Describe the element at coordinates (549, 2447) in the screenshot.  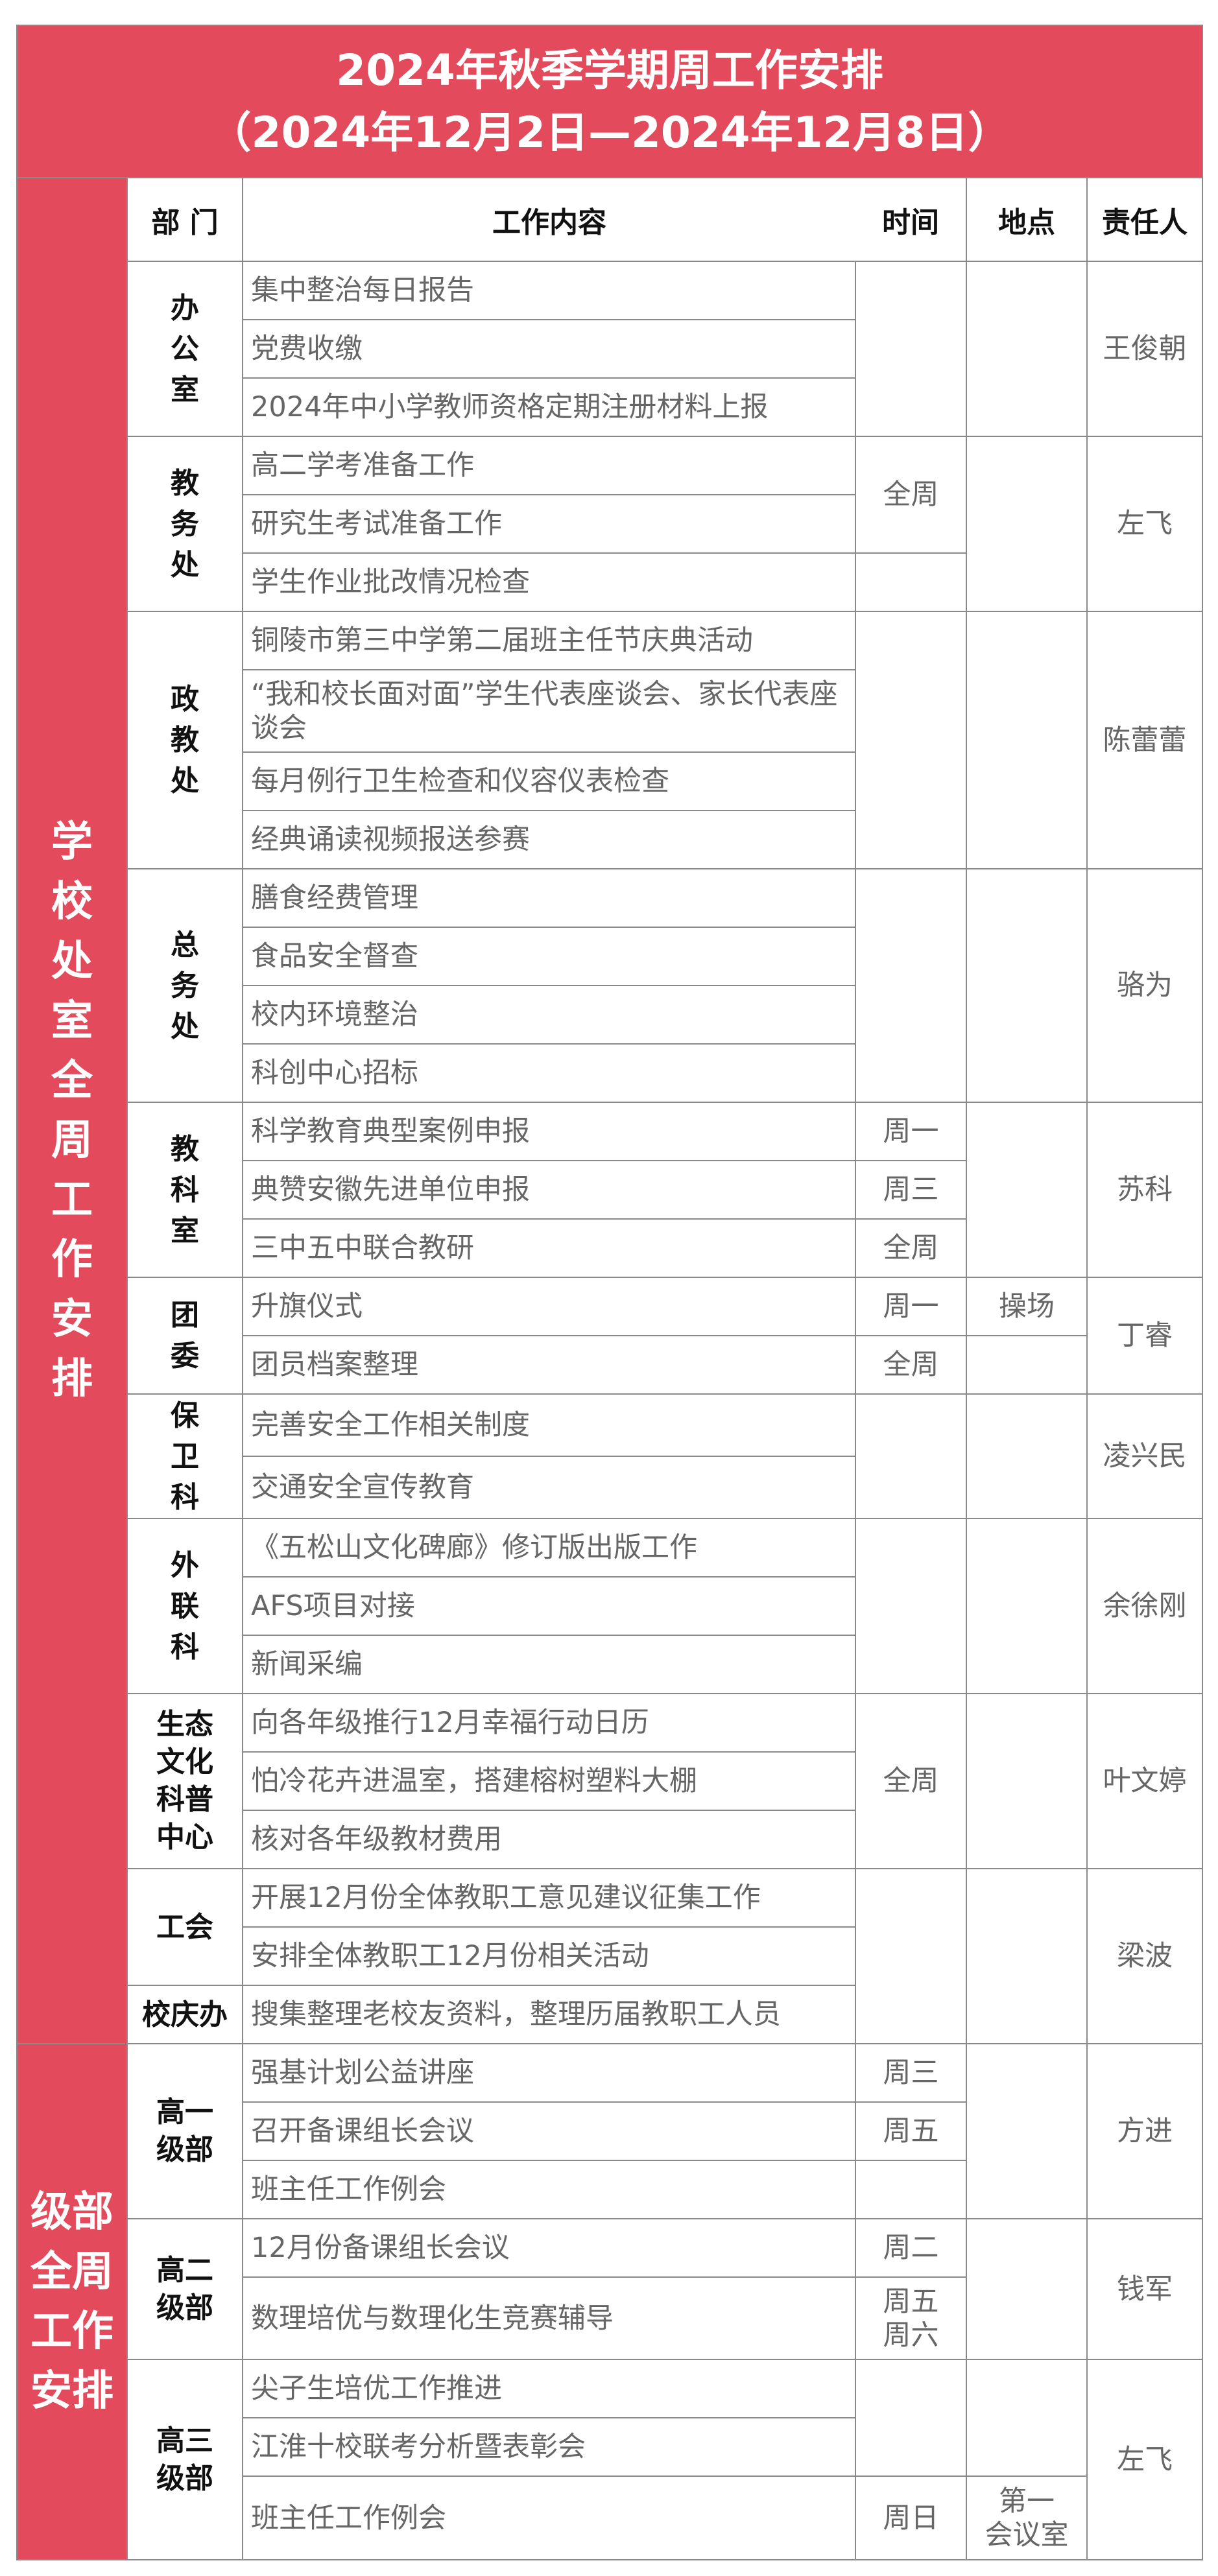
I see `work-content: 江淮十校联考分析暨表彰会` at that location.